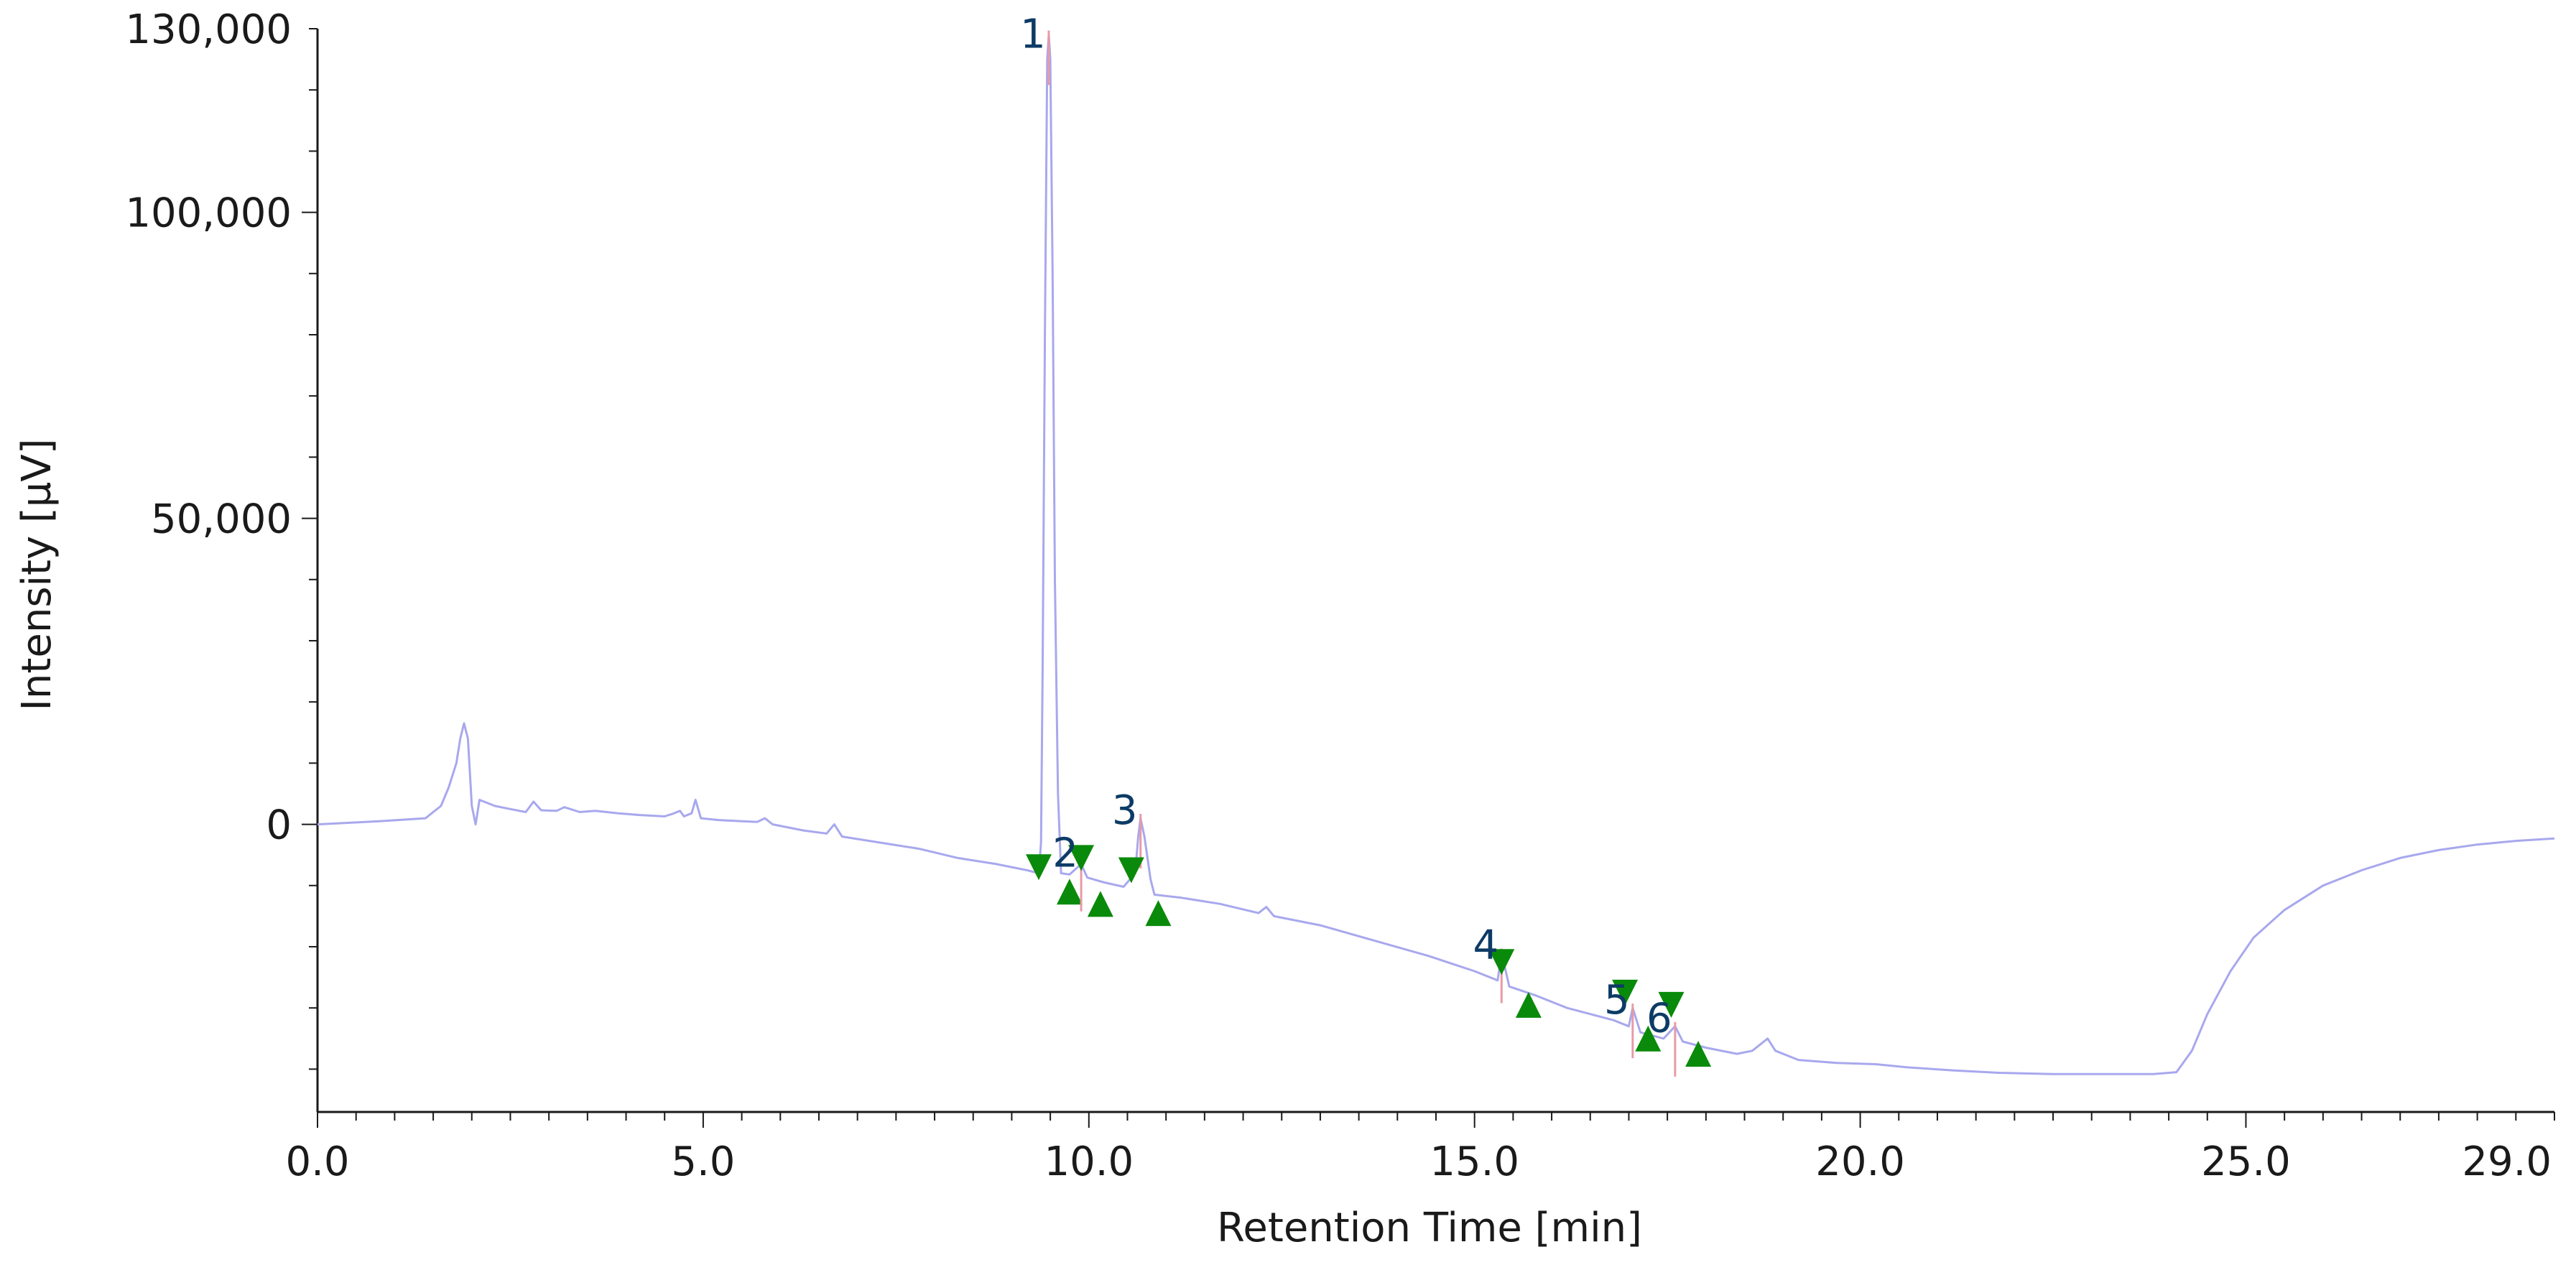 The width and height of the screenshot is (2576, 1270). Describe the element at coordinates (1065, 853) in the screenshot. I see `peak-label: 2` at that location.